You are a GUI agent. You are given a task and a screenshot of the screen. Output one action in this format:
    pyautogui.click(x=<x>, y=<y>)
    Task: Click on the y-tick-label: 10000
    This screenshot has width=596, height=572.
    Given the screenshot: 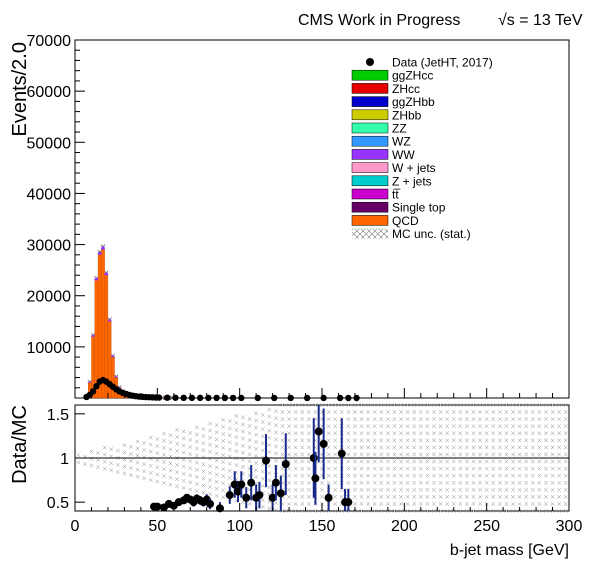 What is the action you would take?
    pyautogui.click(x=49, y=348)
    